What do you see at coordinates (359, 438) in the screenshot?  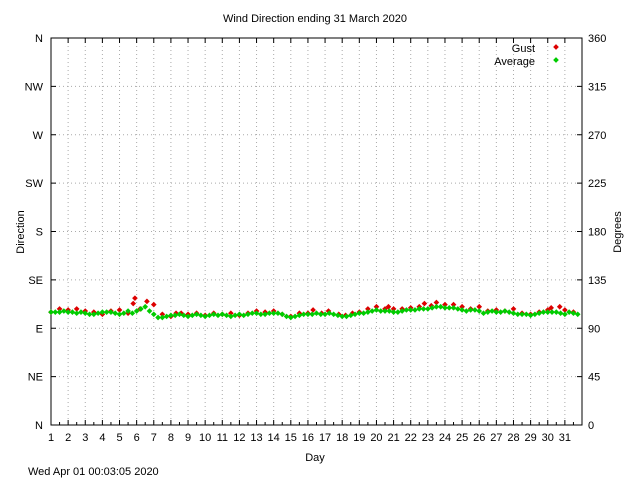 I see `x-tick-label: 19` at bounding box center [359, 438].